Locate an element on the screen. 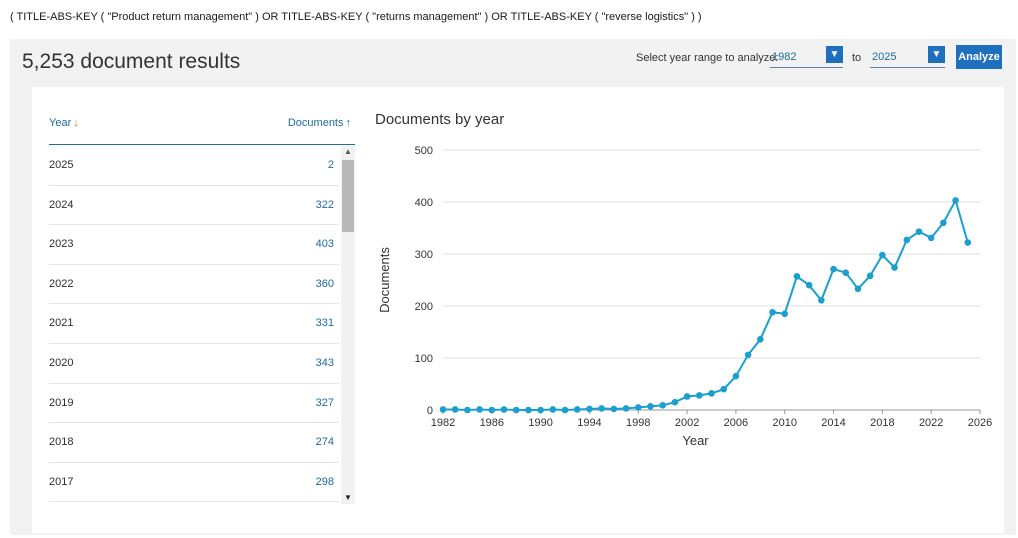 The height and width of the screenshot is (538, 1018). table-row: 2022 360 is located at coordinates (194, 285).